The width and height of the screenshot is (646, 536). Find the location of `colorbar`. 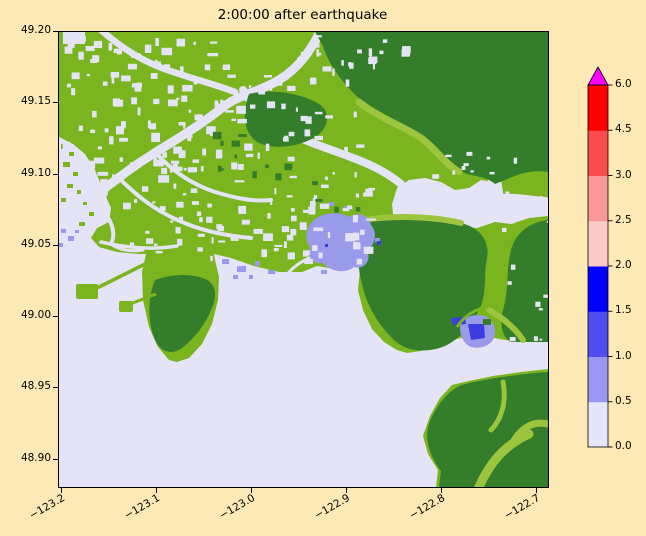

colorbar is located at coordinates (600, 257).